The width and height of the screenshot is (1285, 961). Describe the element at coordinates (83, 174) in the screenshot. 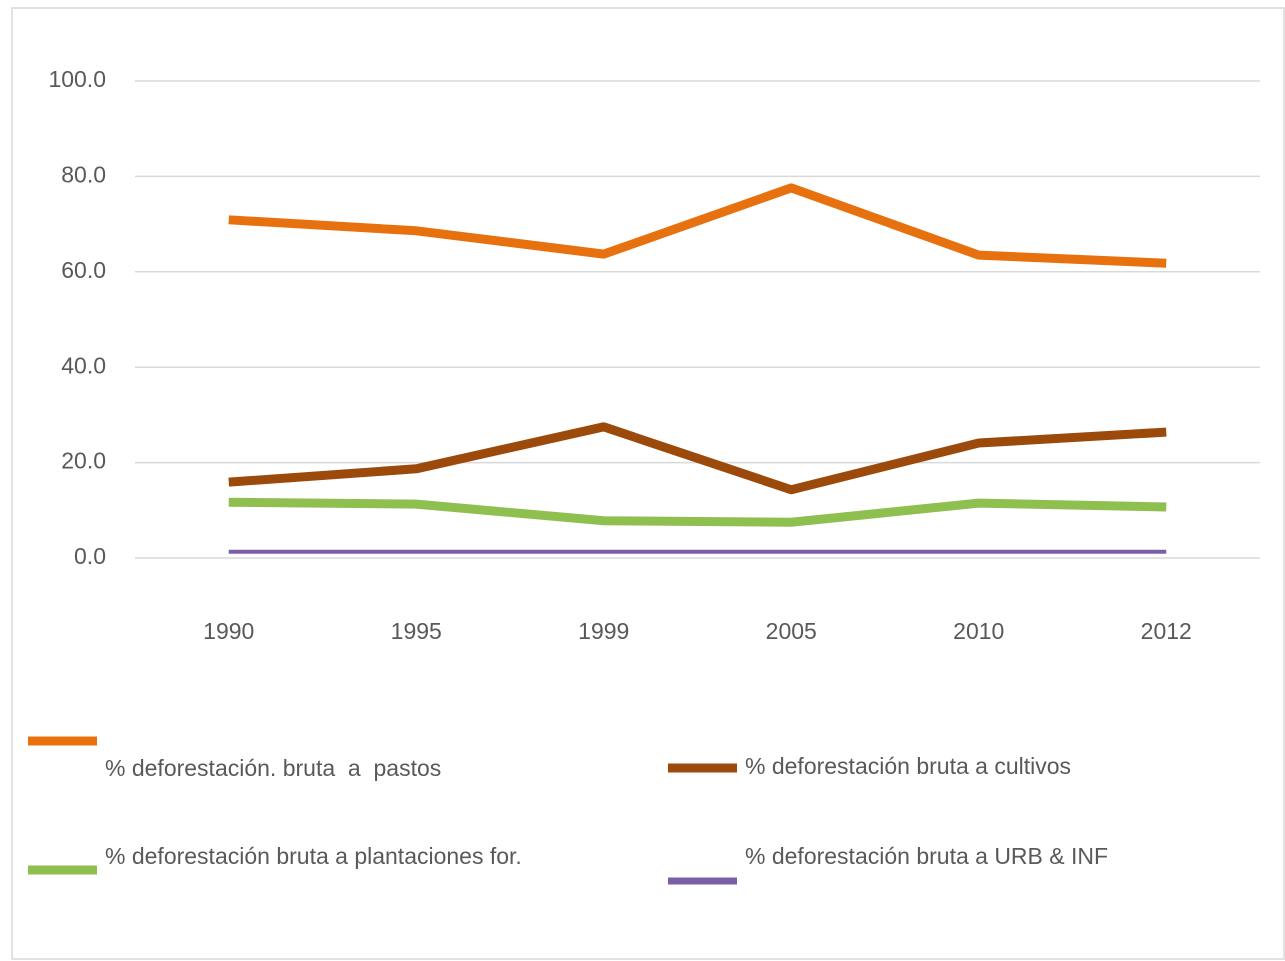

I see `y-tick-label: 80.0` at that location.